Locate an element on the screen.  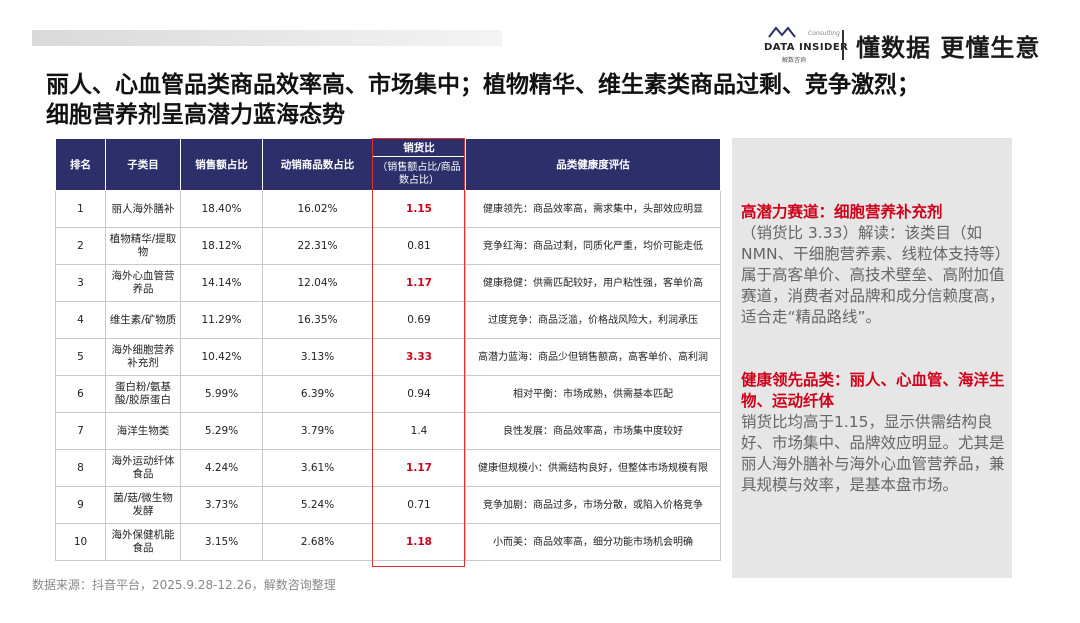
table-cell: 1 is located at coordinates (80, 209).